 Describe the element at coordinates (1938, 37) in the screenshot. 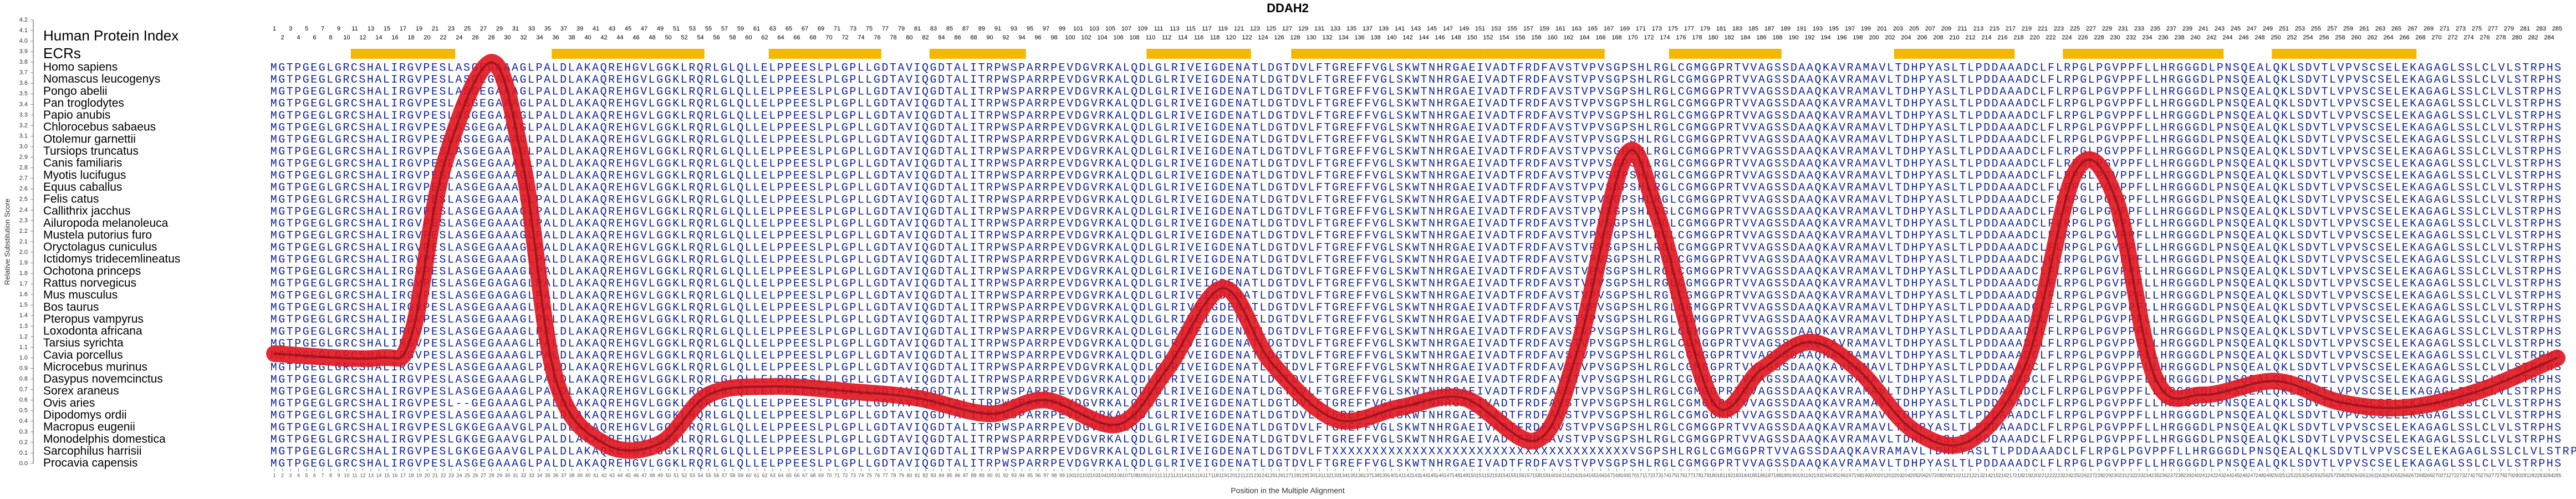

I see `index-number: 208` at that location.